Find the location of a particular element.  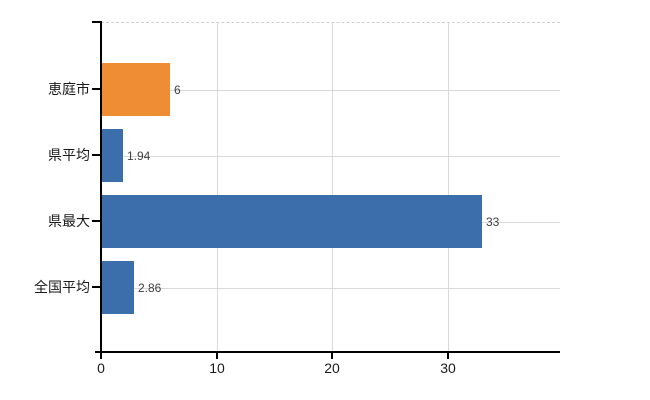

bar-県最大 is located at coordinates (291, 221).